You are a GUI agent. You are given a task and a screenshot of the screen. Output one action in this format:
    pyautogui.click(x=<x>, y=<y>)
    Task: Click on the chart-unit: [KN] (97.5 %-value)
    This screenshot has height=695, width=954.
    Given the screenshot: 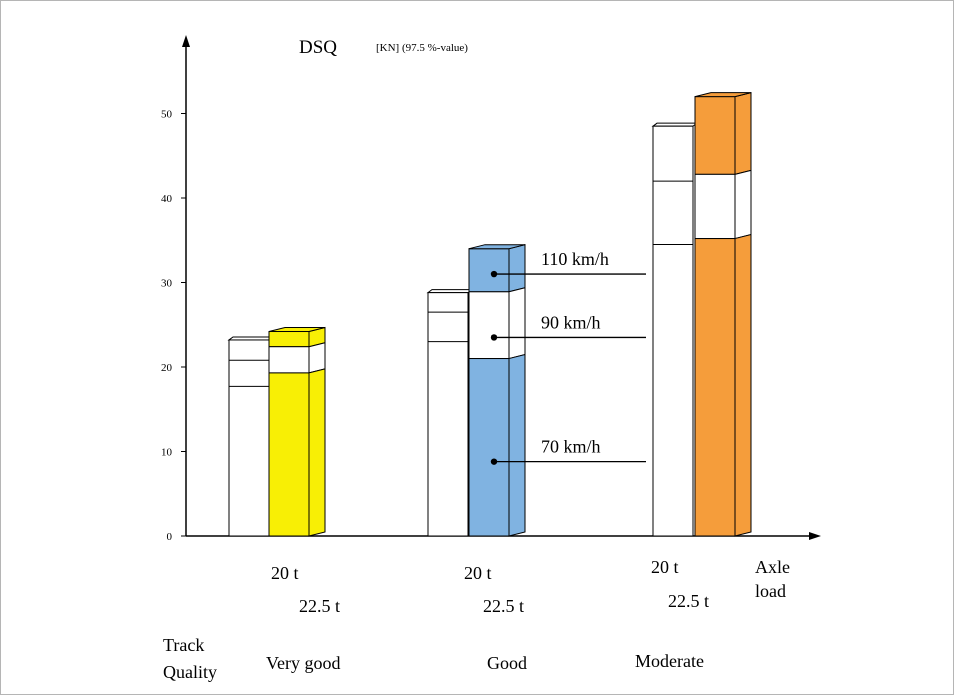 What is the action you would take?
    pyautogui.click(x=422, y=48)
    